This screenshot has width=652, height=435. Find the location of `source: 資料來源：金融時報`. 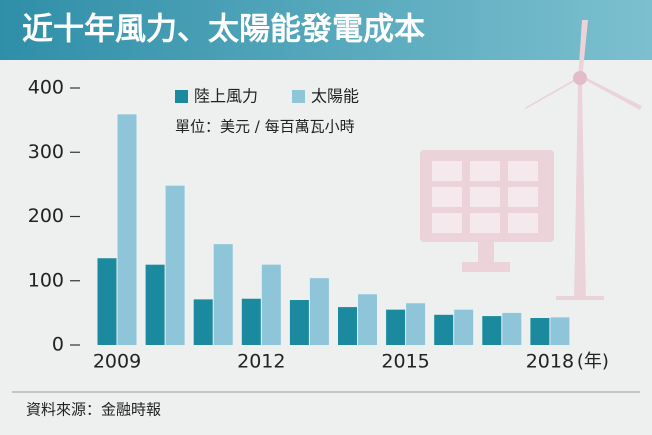

source: 資料來源：金融時報 is located at coordinates (93, 410).